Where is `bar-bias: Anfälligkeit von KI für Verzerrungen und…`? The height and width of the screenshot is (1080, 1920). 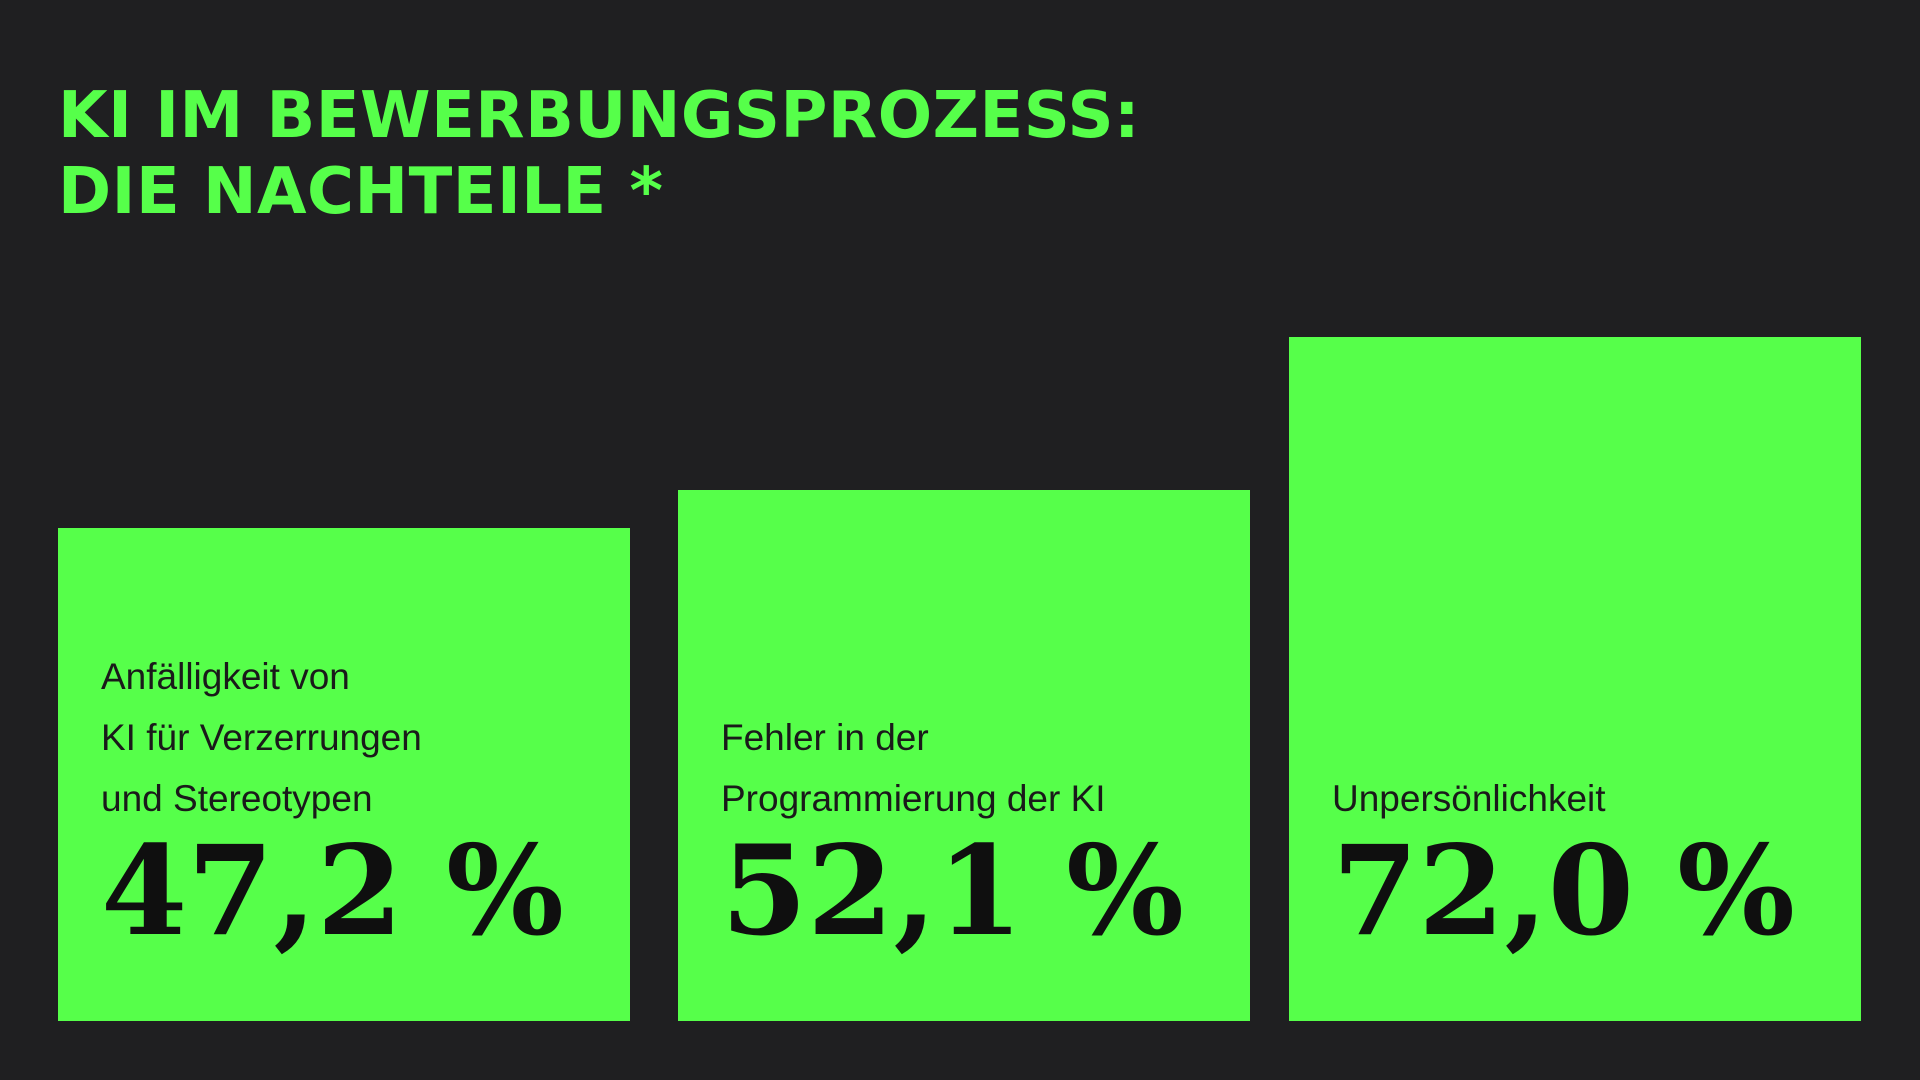 bar-bias: Anfälligkeit von KI für Verzerrungen und… is located at coordinates (344, 774).